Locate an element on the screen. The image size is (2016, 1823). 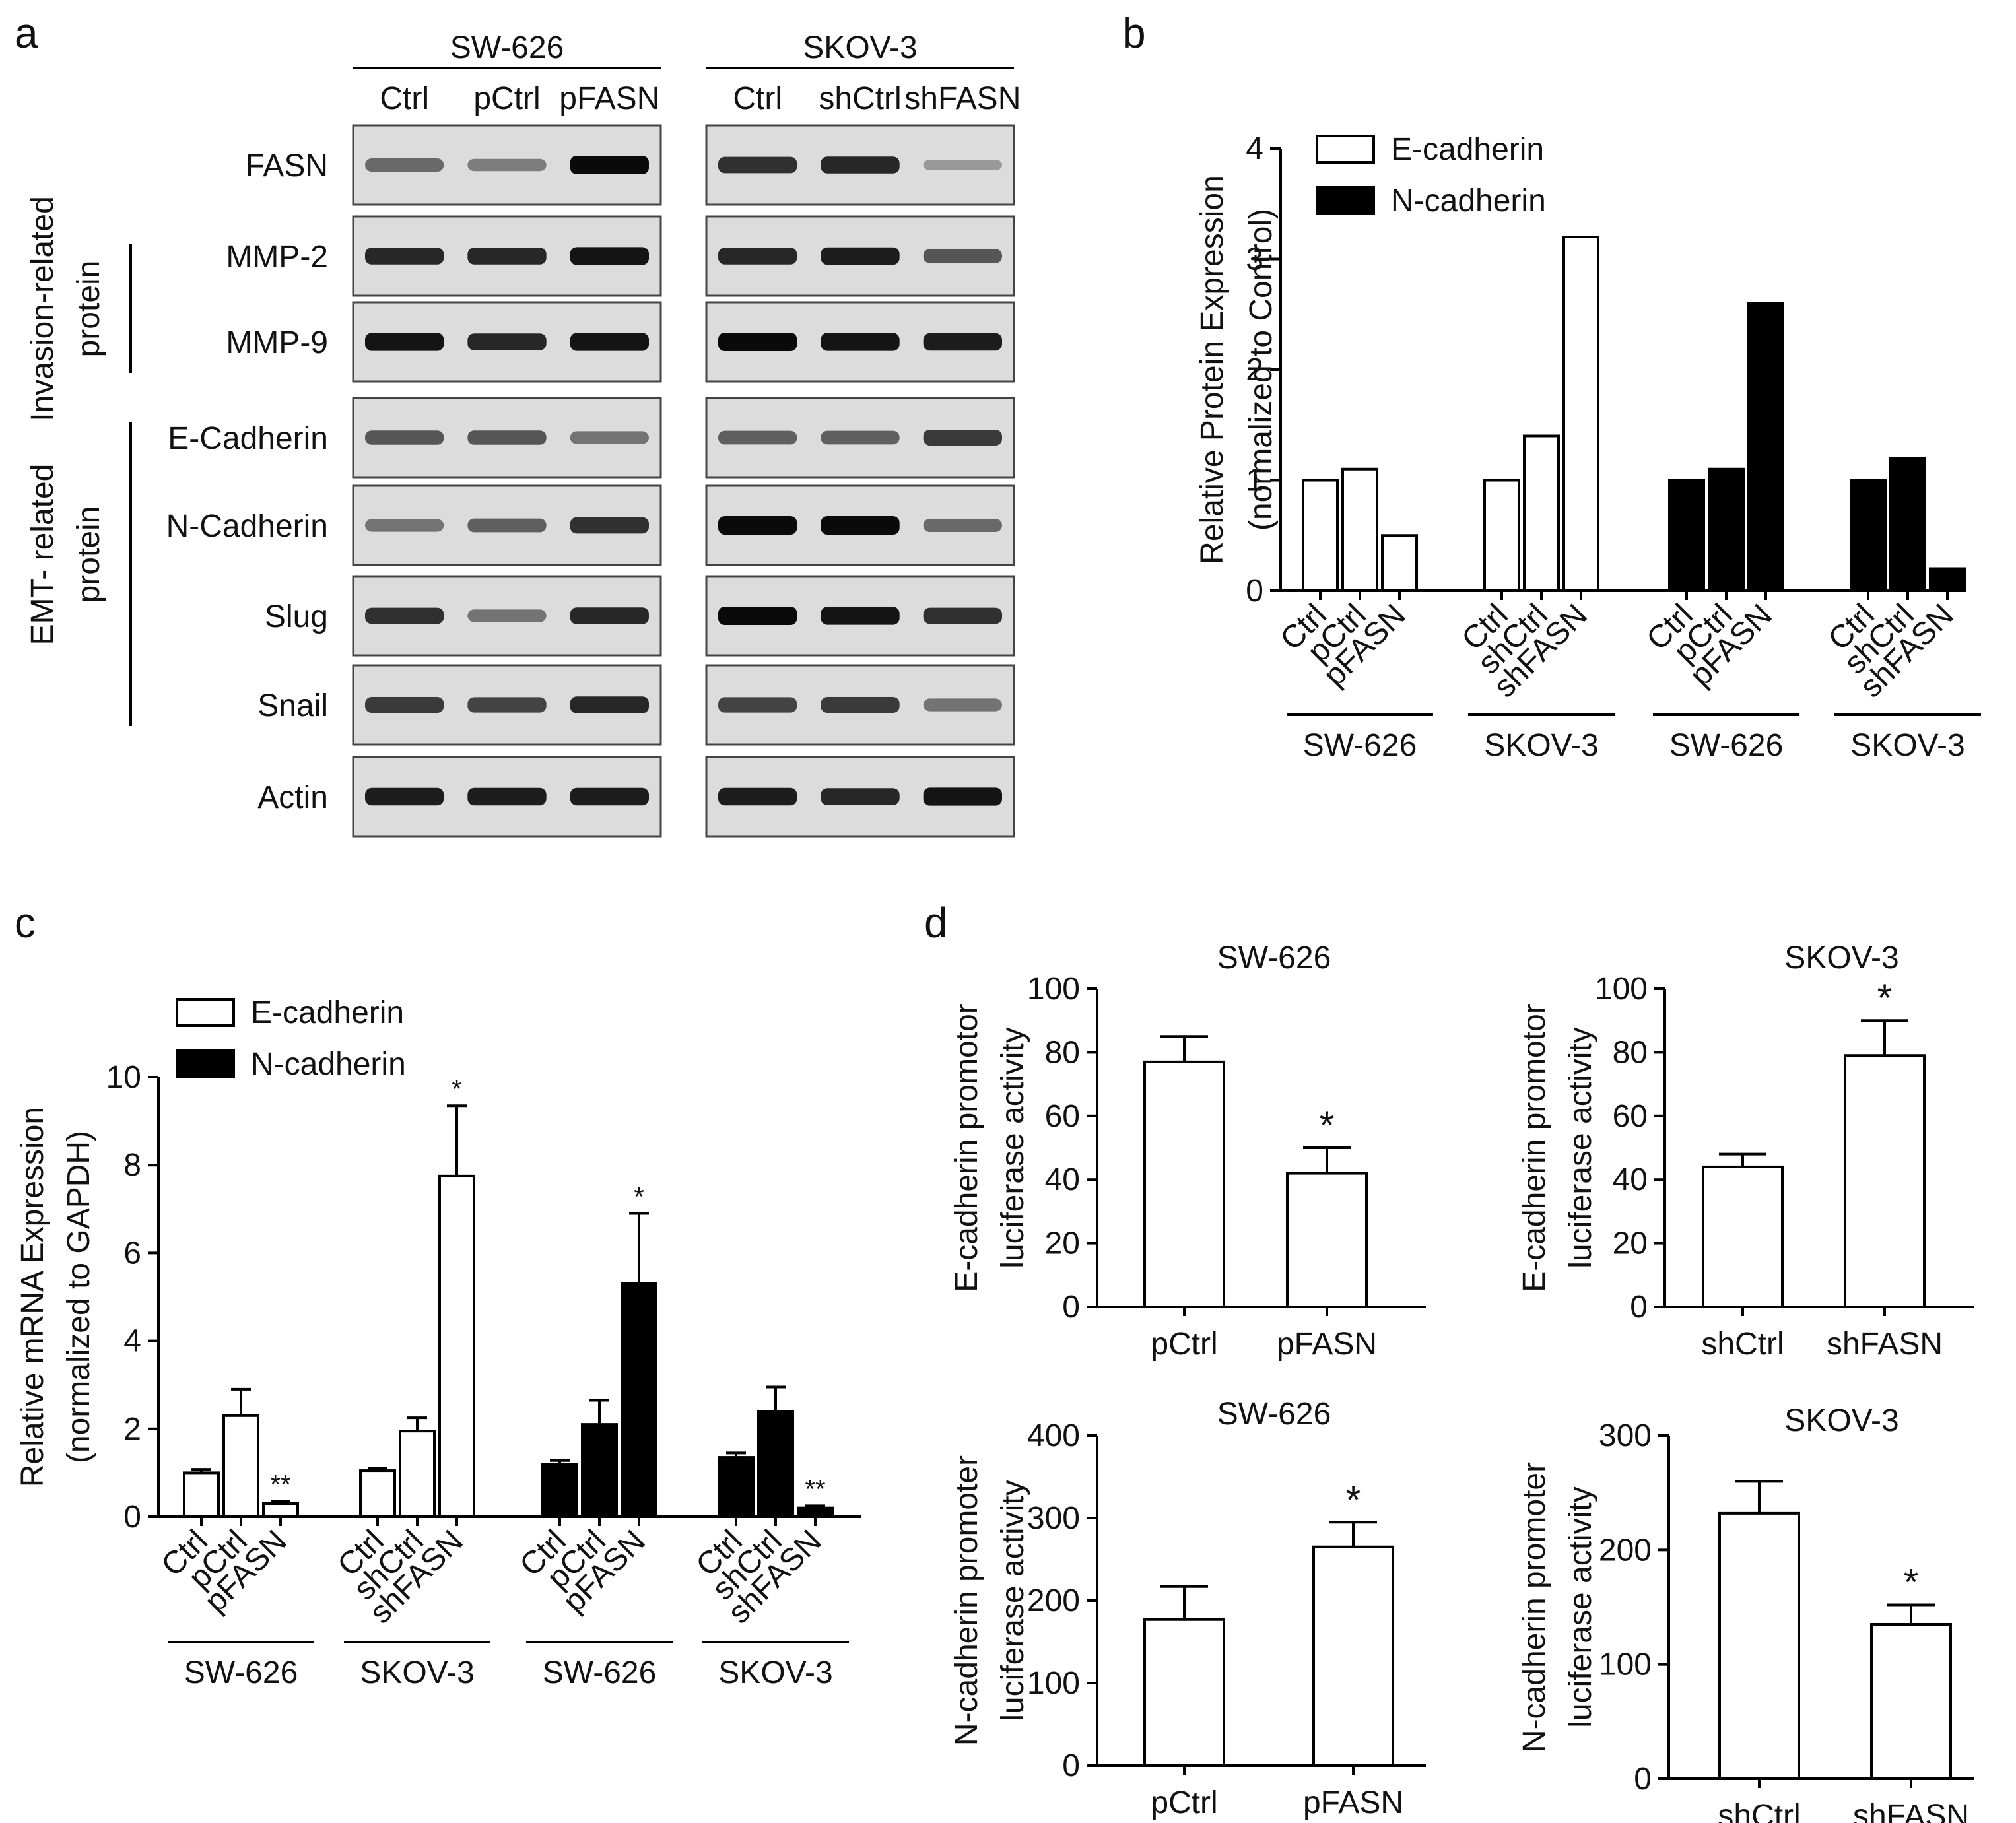
blot-row-label: Slug is located at coordinates (296, 617).